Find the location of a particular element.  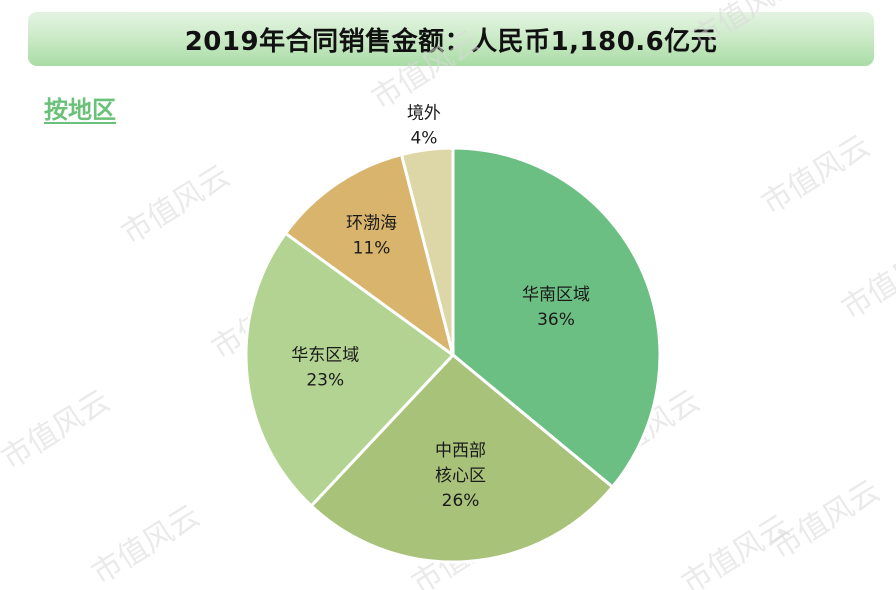

slice-category-label: 华东区域 is located at coordinates (325, 356).